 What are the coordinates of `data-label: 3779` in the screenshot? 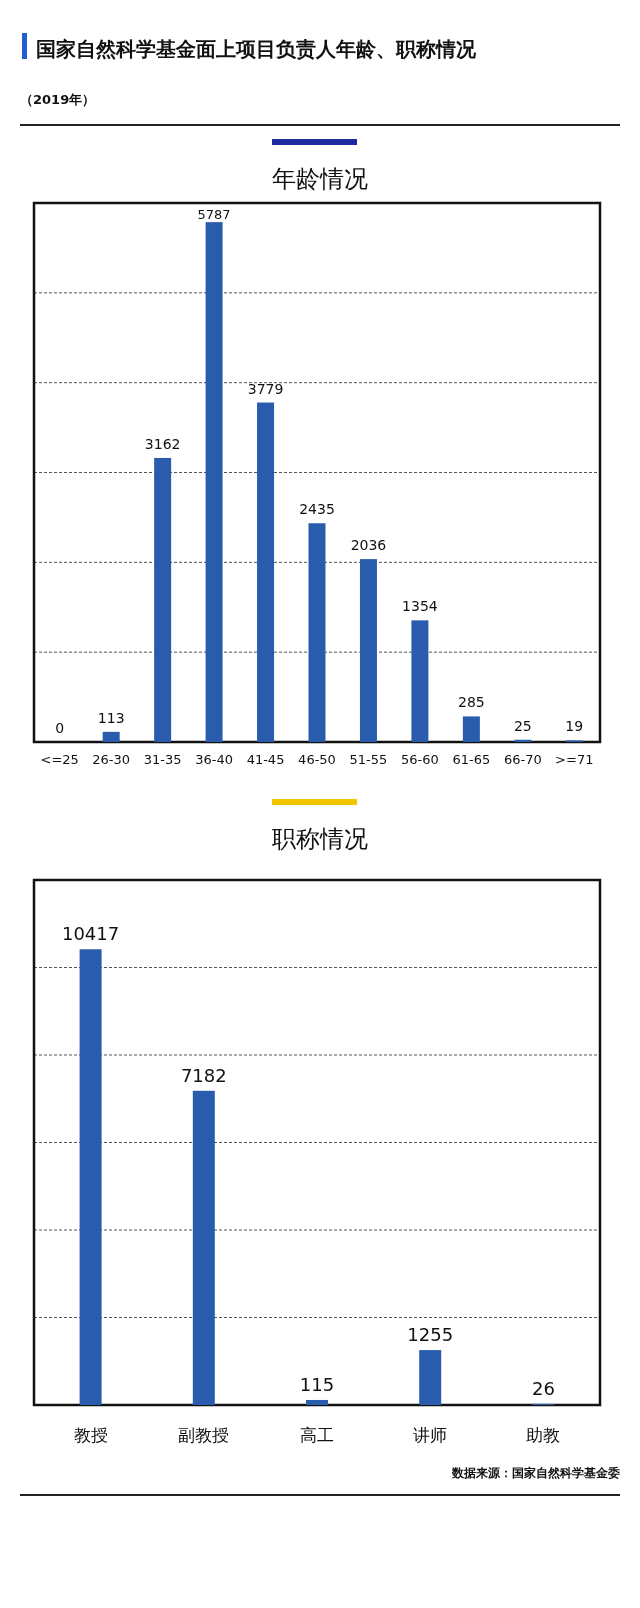 It's located at (265, 388).